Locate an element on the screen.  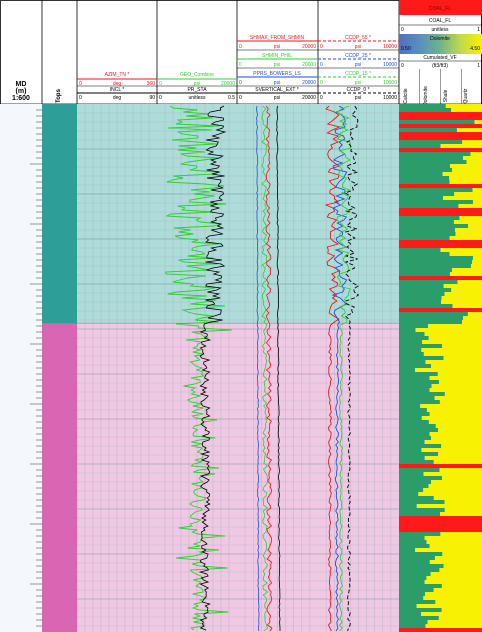
ccdp0-curve-name: CCDP_0 * is located at coordinates (357, 90).